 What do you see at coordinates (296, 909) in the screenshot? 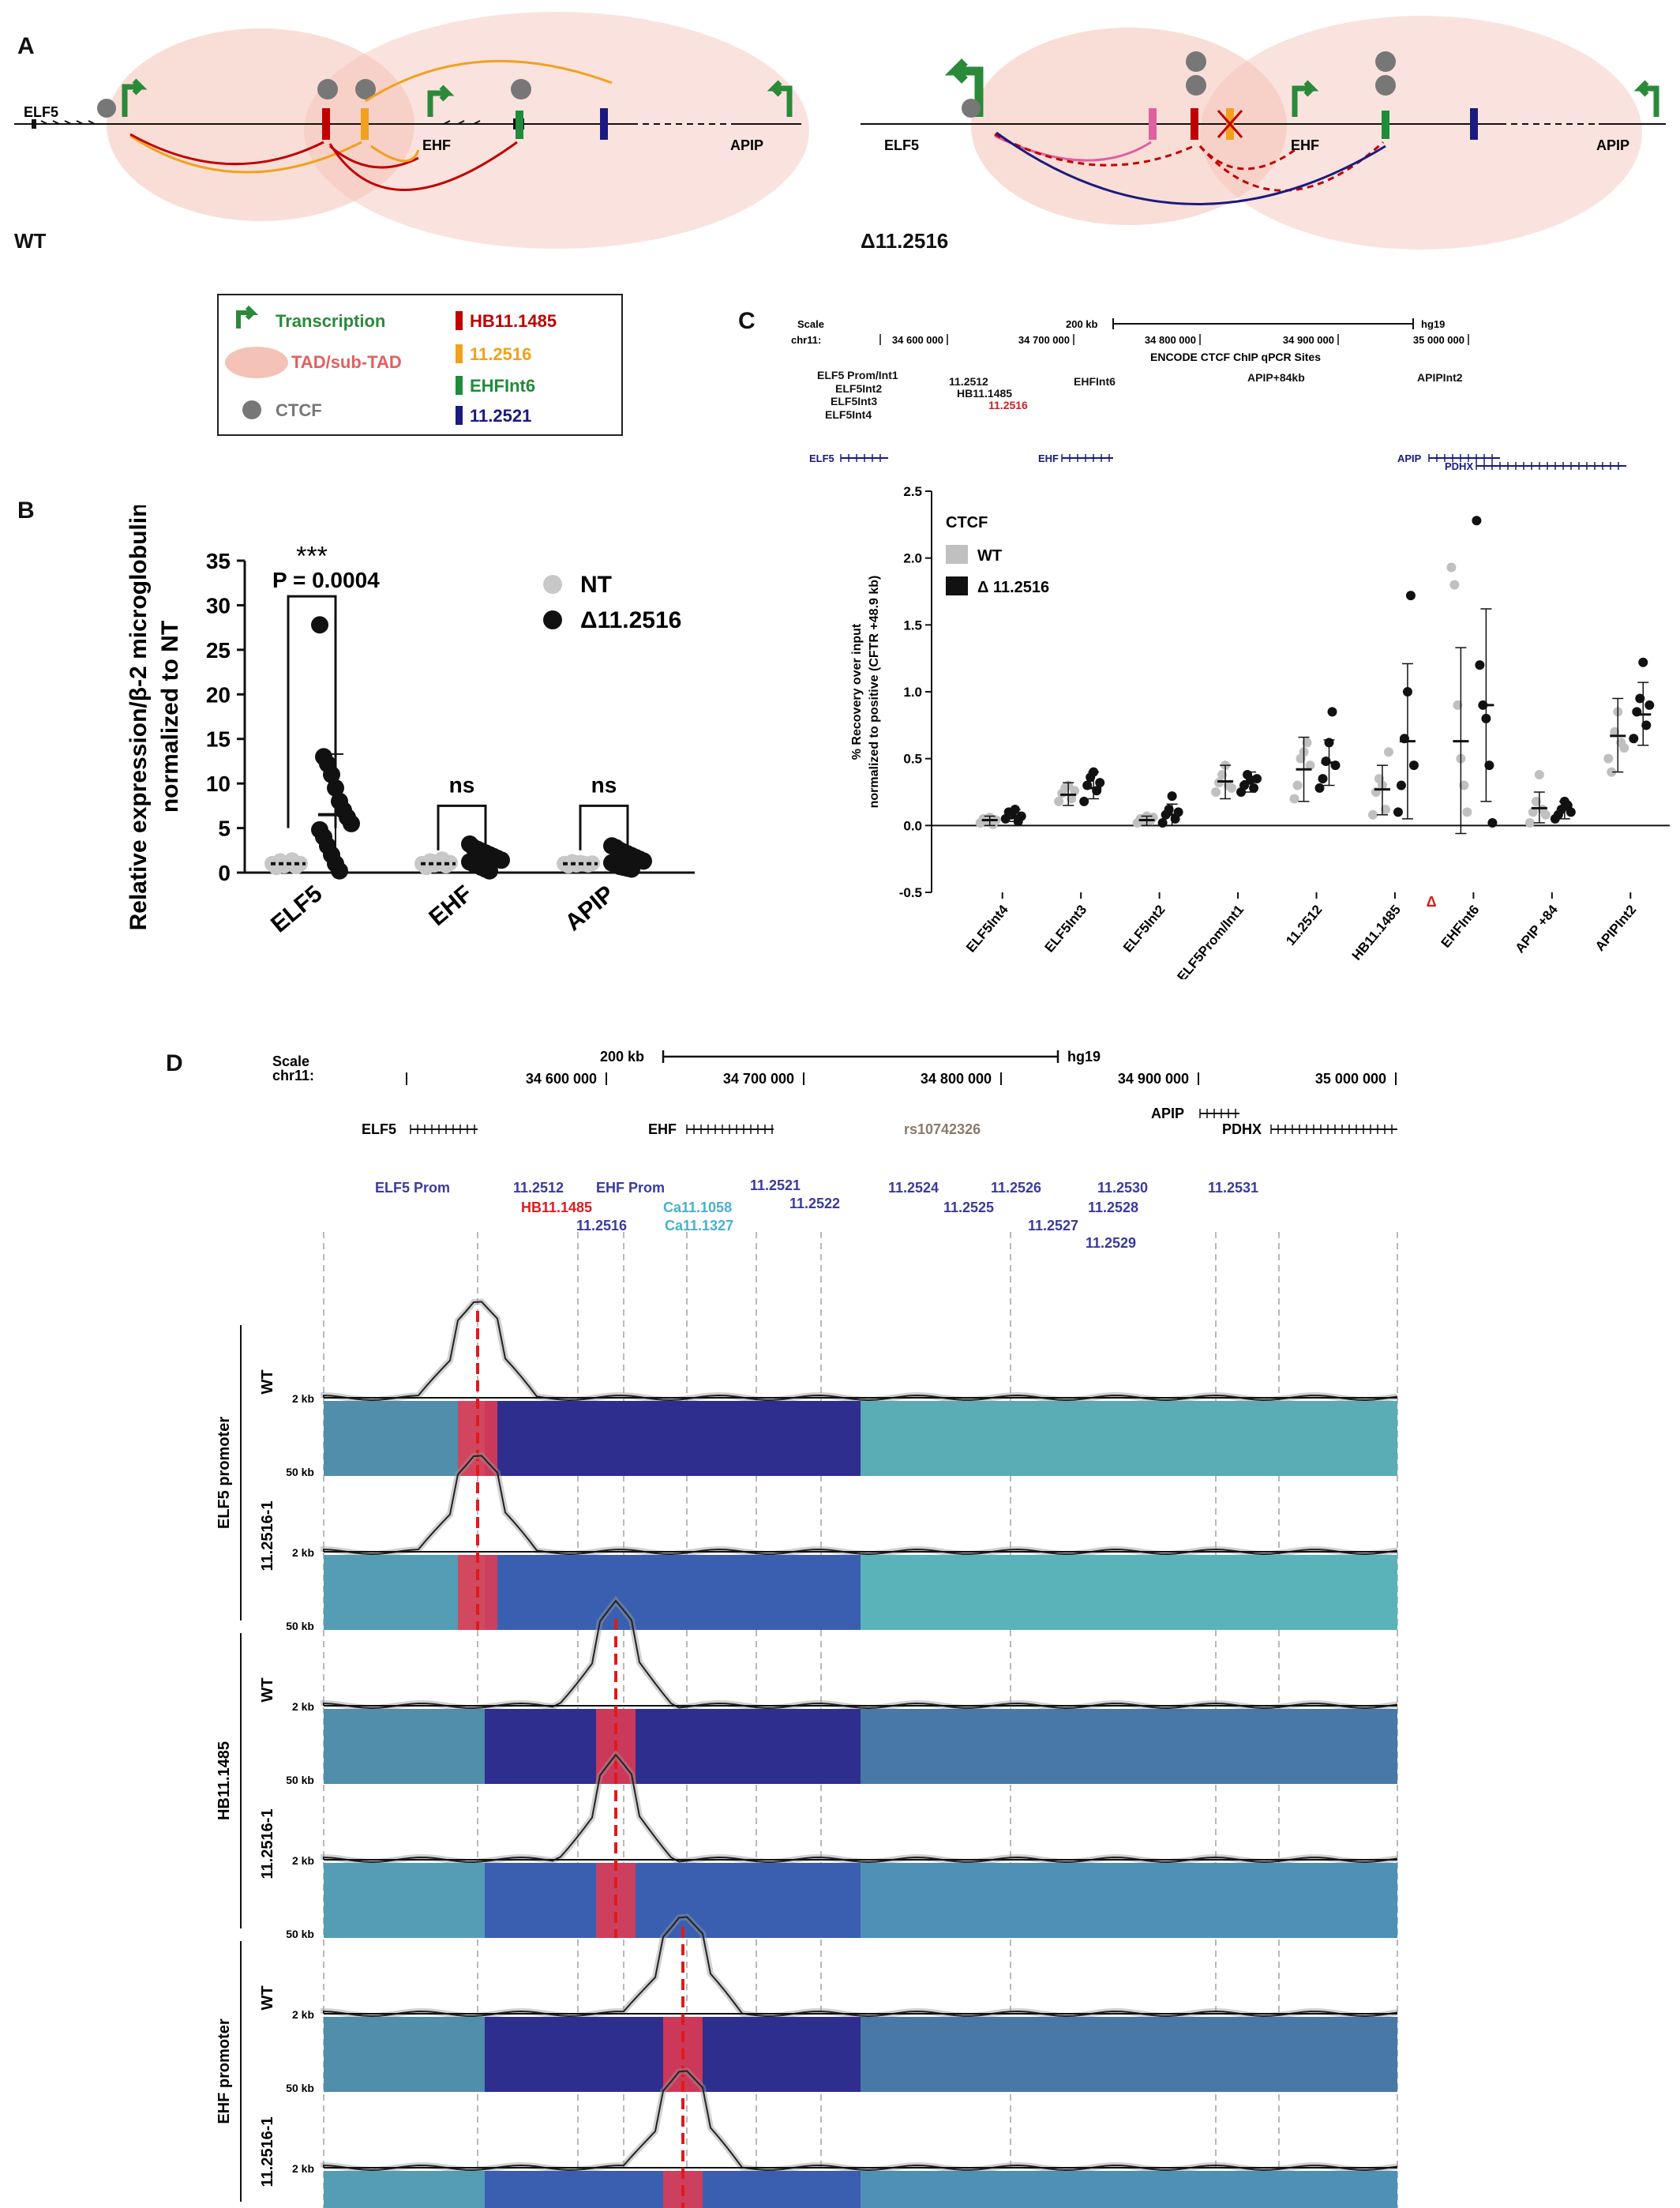
I see `x-tick-label: ELF5` at bounding box center [296, 909].